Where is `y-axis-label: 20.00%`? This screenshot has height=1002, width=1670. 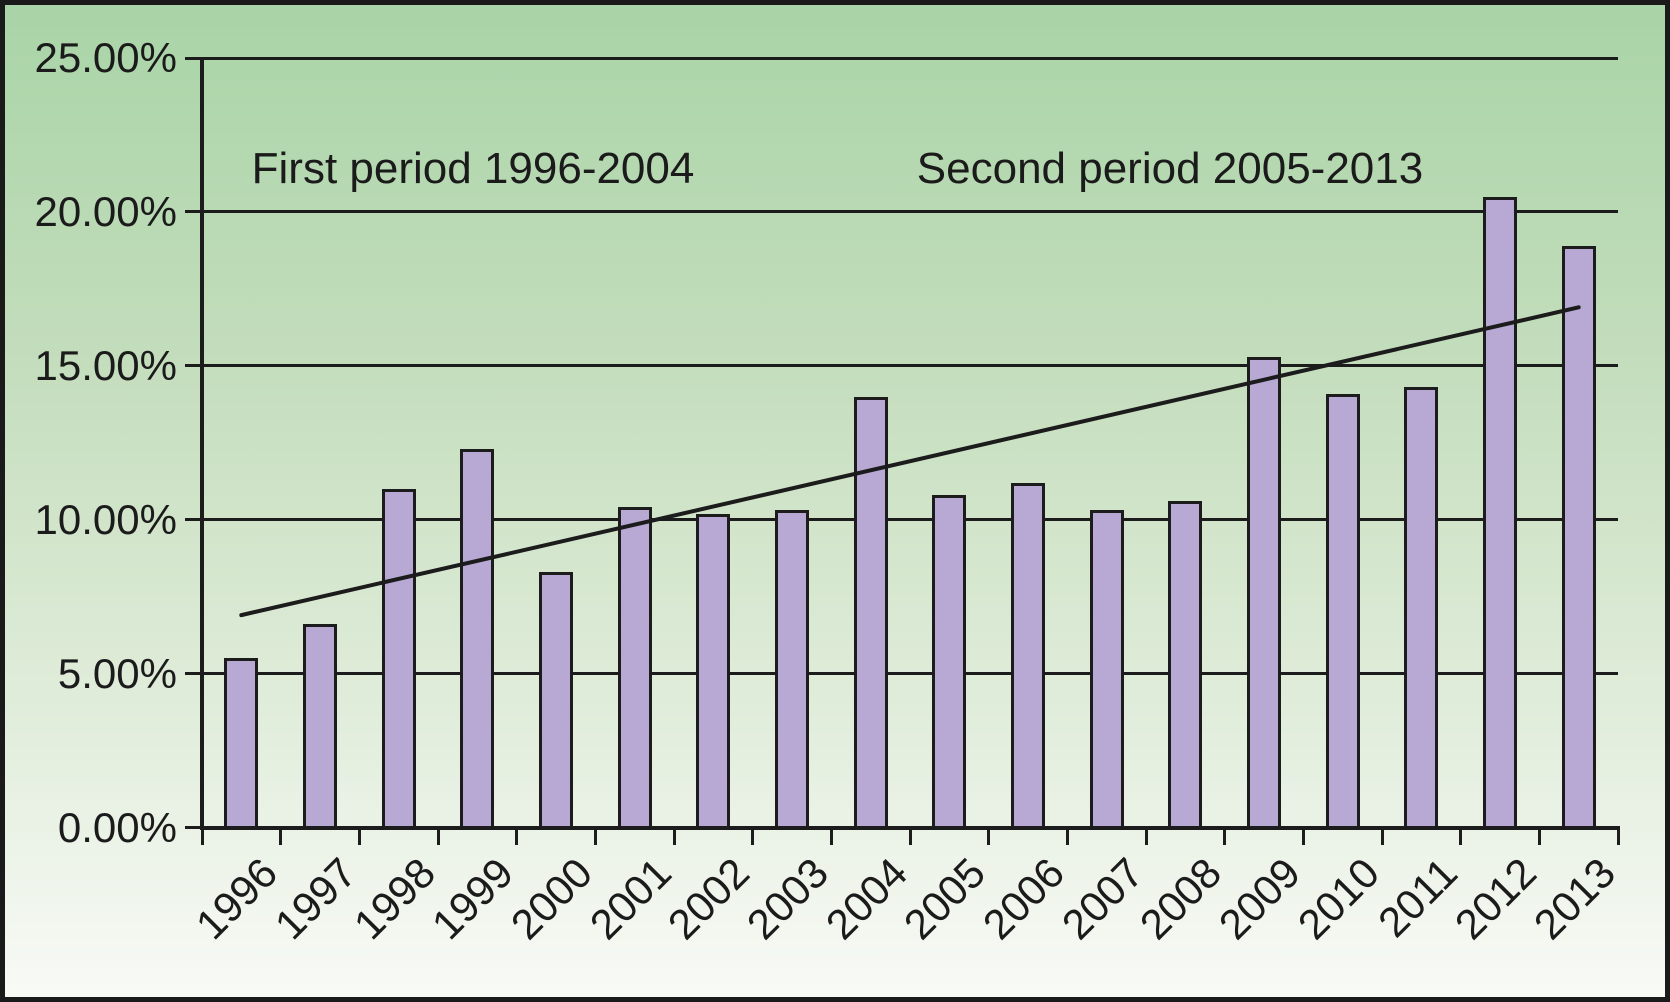 y-axis-label: 20.00% is located at coordinates (105, 211).